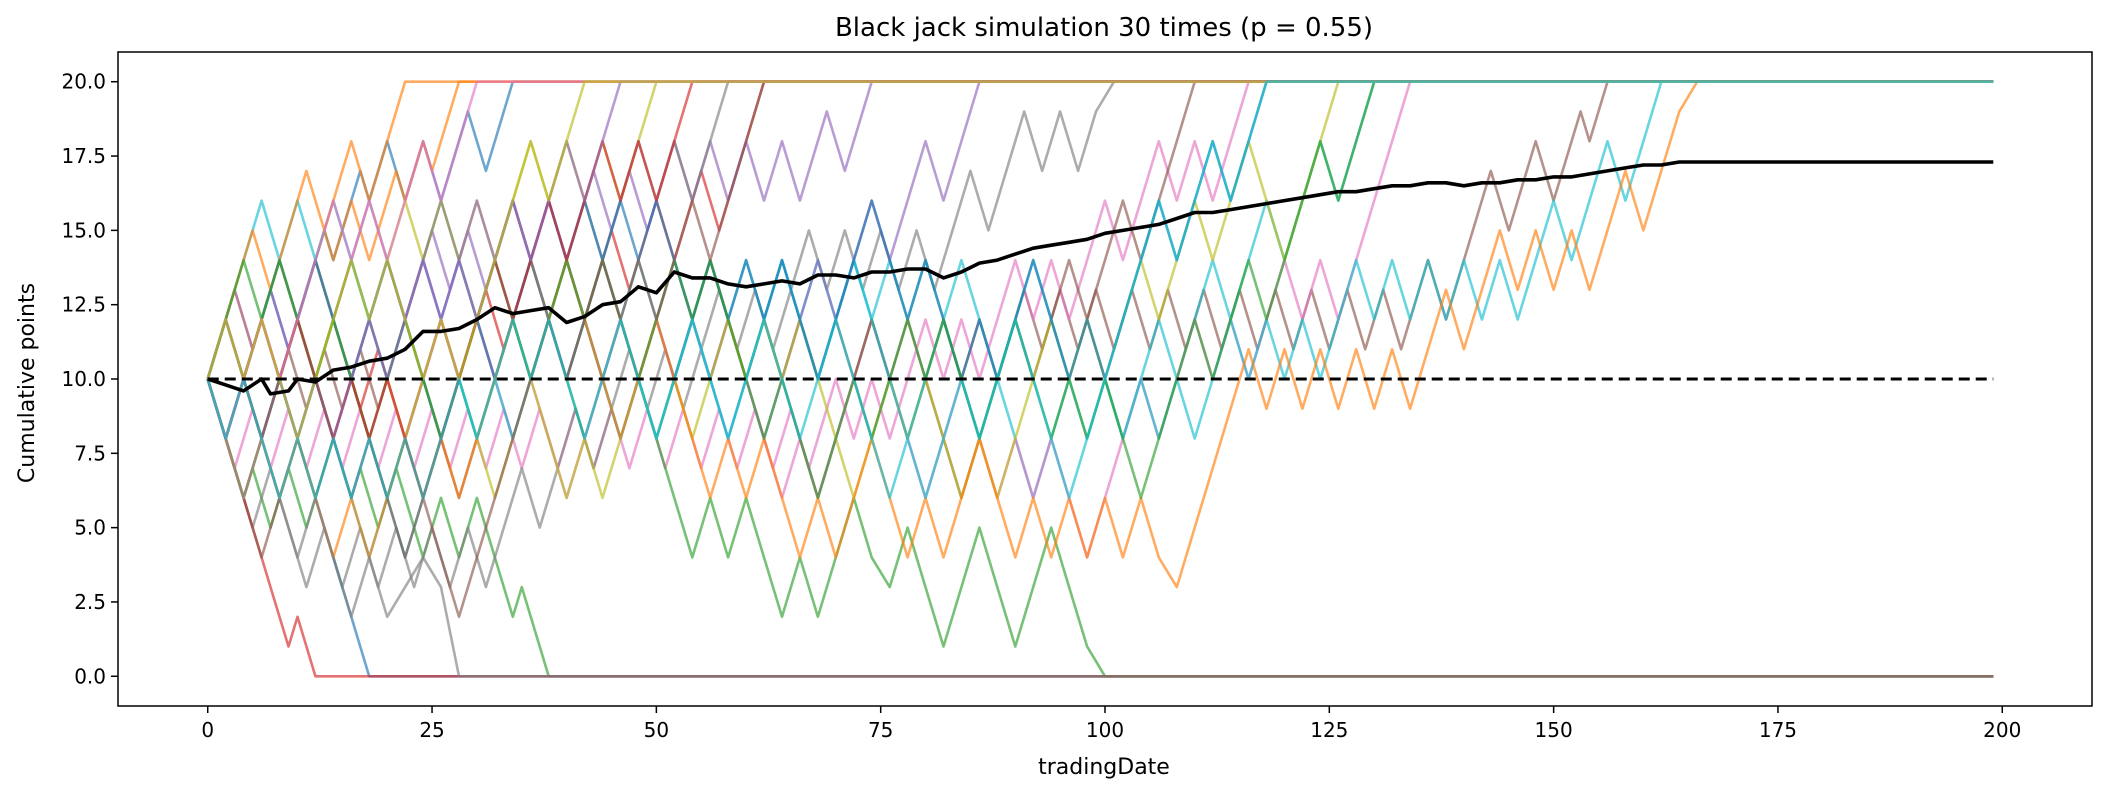  What do you see at coordinates (431, 730) in the screenshot?
I see `x-tick-label: 25` at bounding box center [431, 730].